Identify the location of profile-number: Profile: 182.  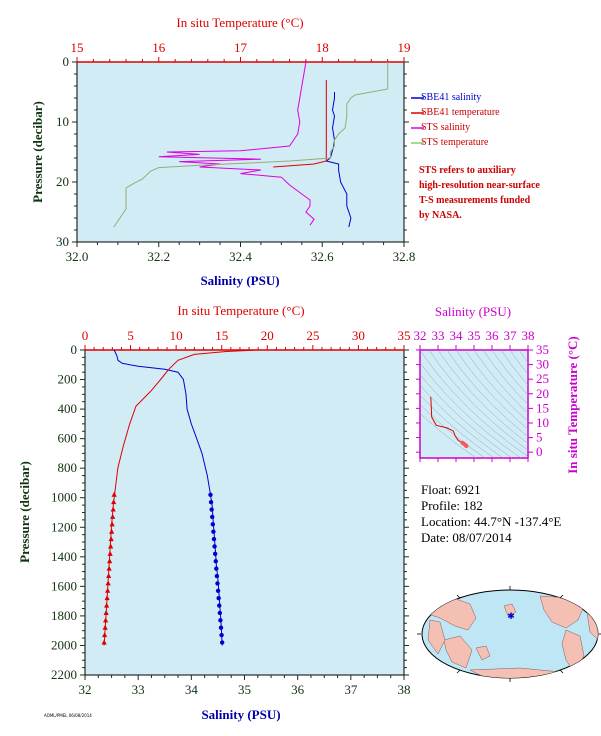
(452, 505).